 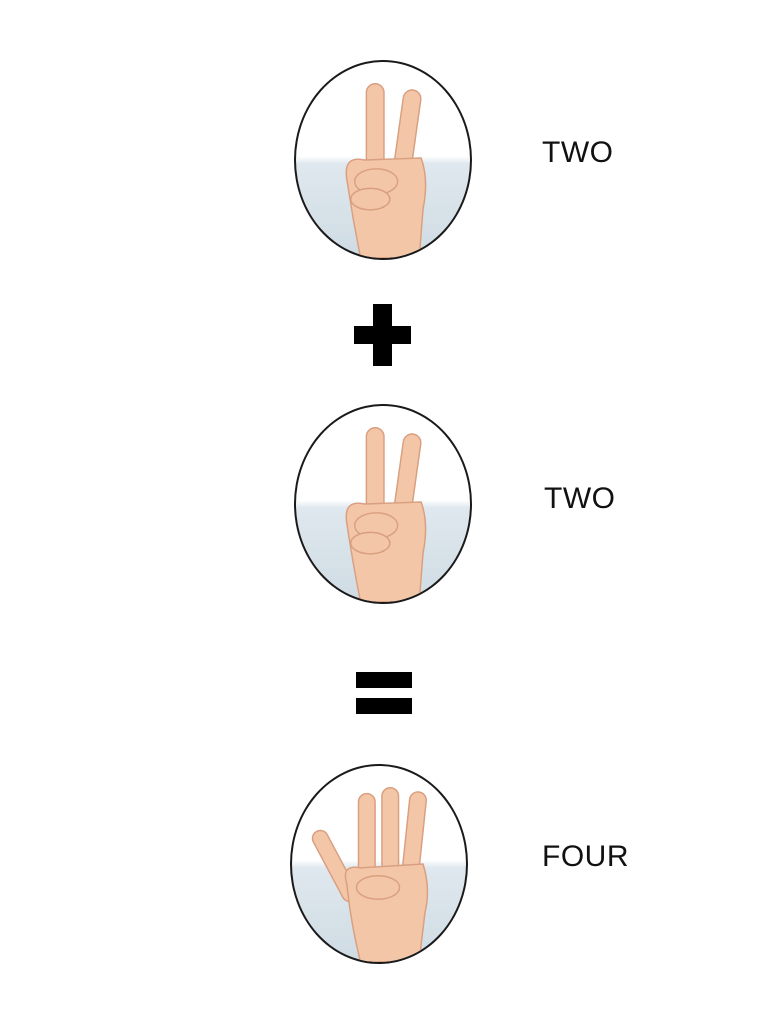 I want to click on hand-two-fingers-middle-image, so click(x=383, y=504).